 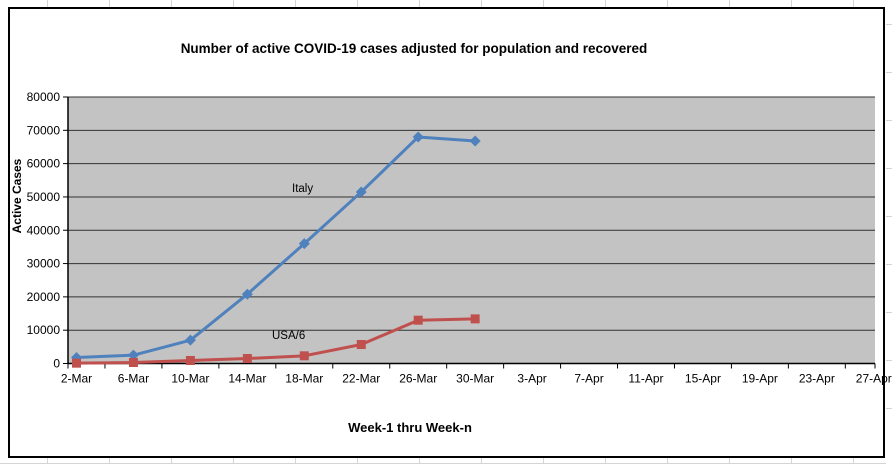 What do you see at coordinates (302, 189) in the screenshot?
I see `series-label: Italy` at bounding box center [302, 189].